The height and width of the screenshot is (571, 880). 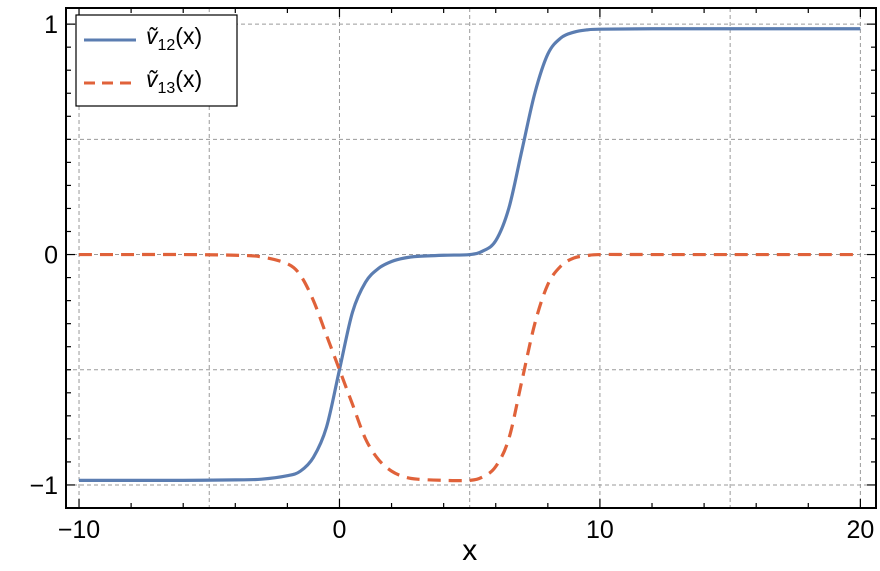 I want to click on legend-label-v12: ṽ12(x), so click(x=174, y=38).